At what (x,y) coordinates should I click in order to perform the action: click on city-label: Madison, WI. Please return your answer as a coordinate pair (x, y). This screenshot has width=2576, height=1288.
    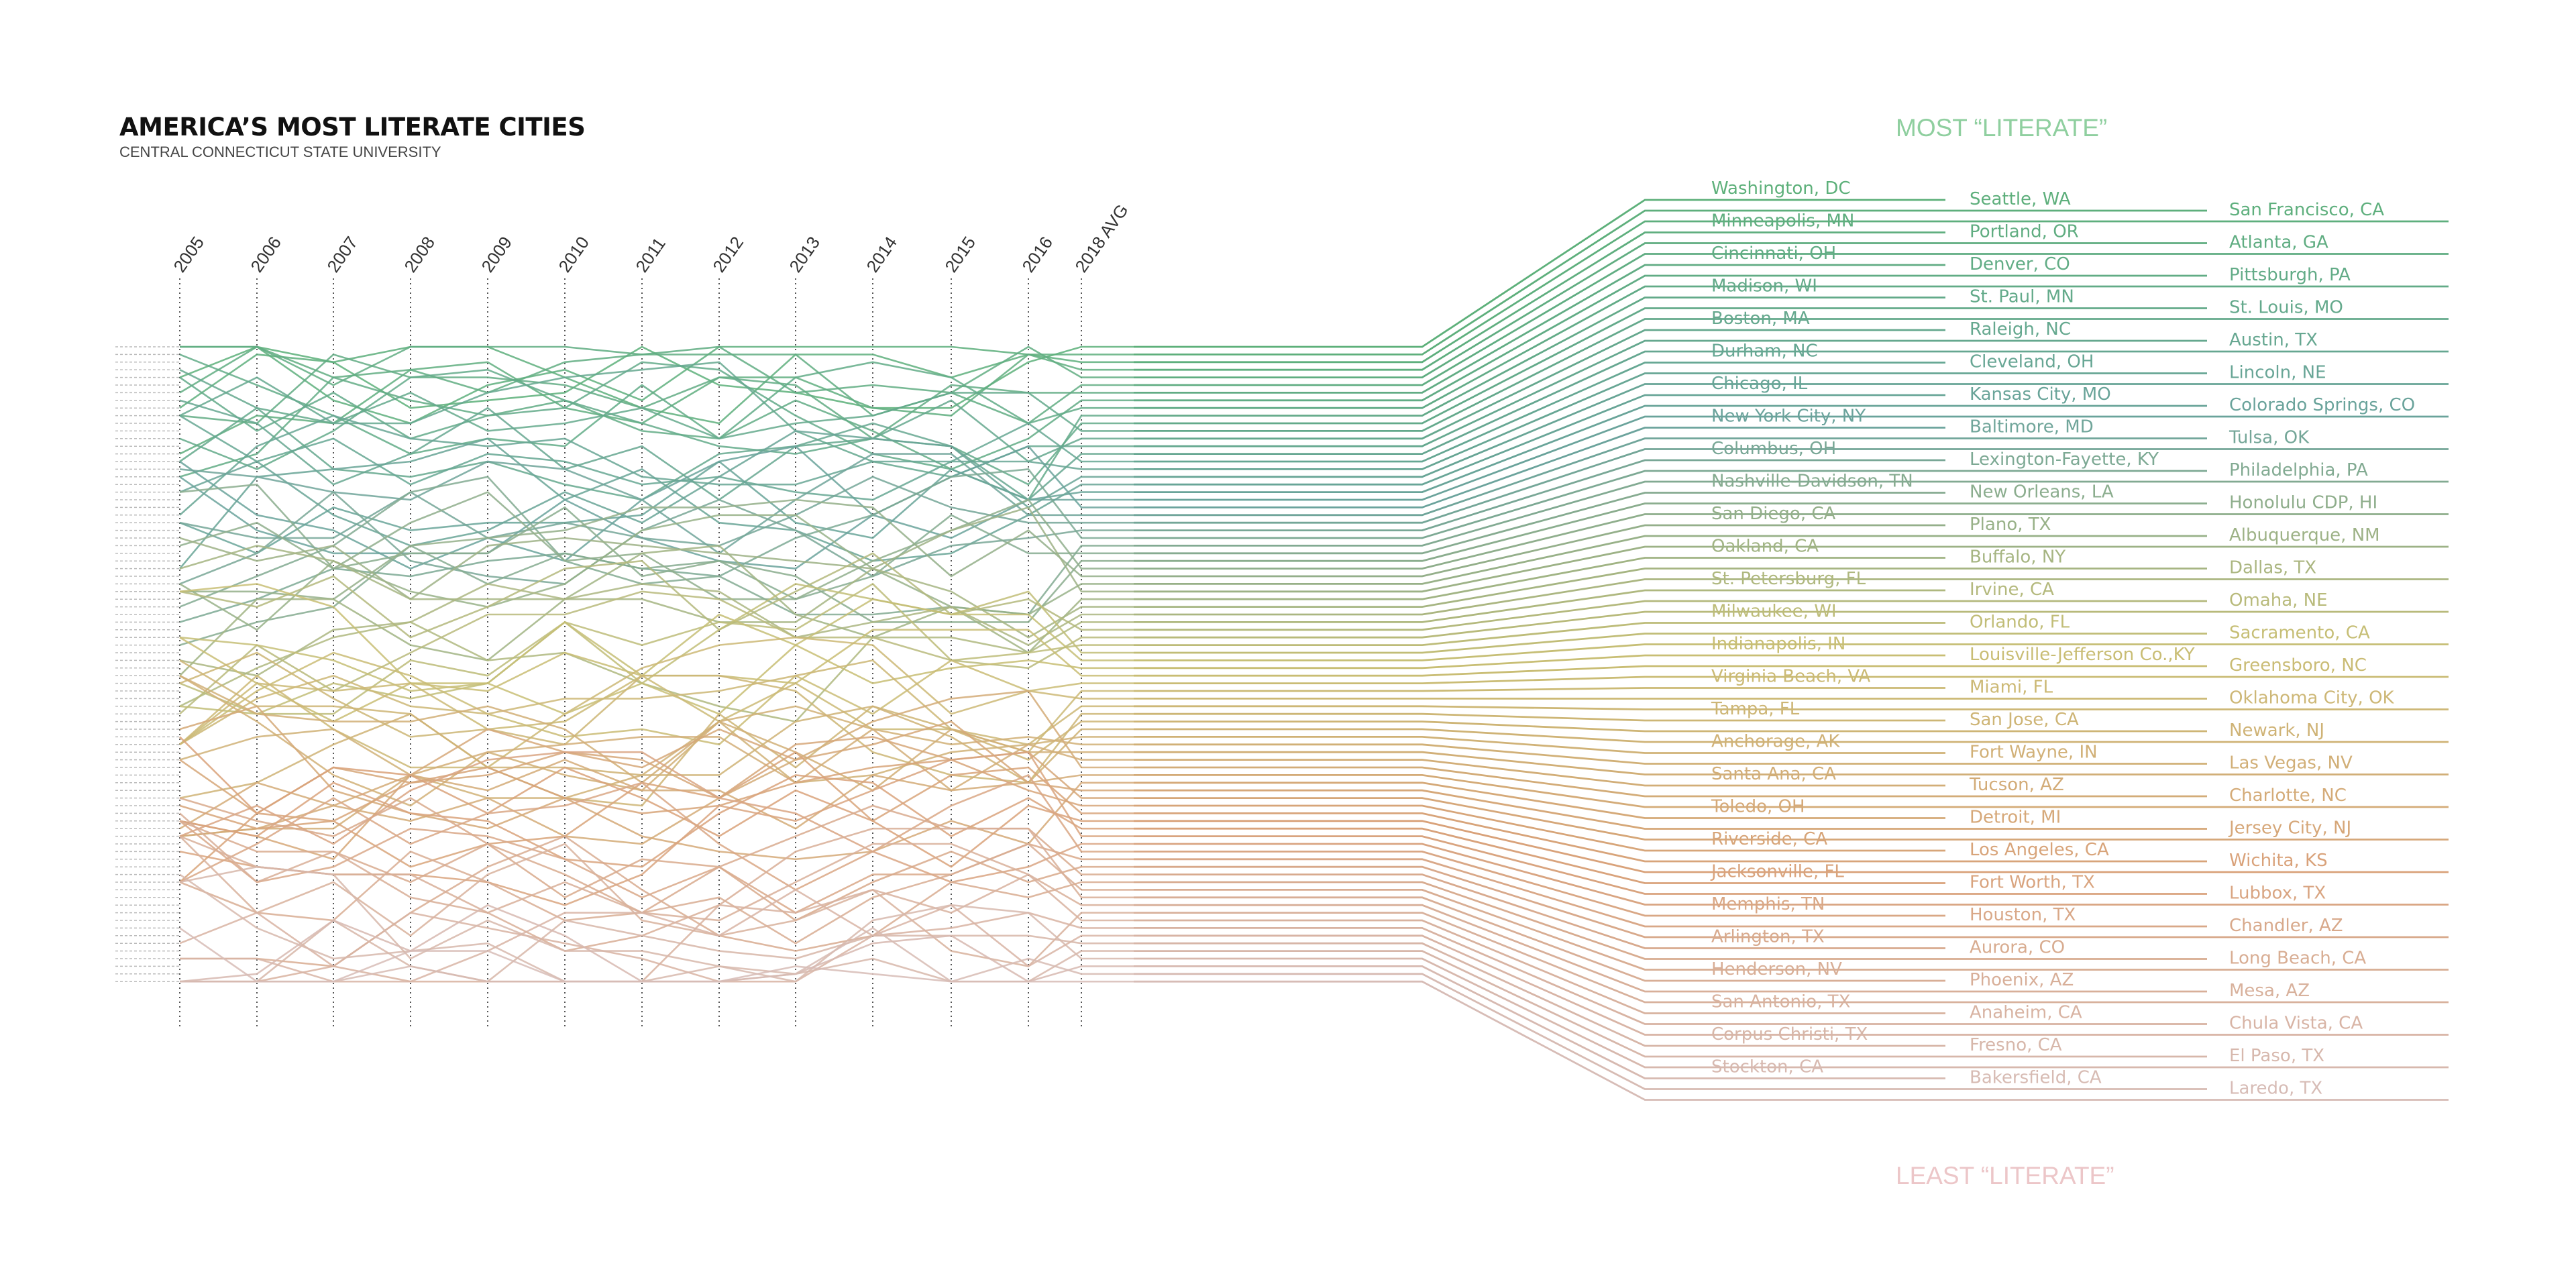
    Looking at the image, I should click on (1764, 286).